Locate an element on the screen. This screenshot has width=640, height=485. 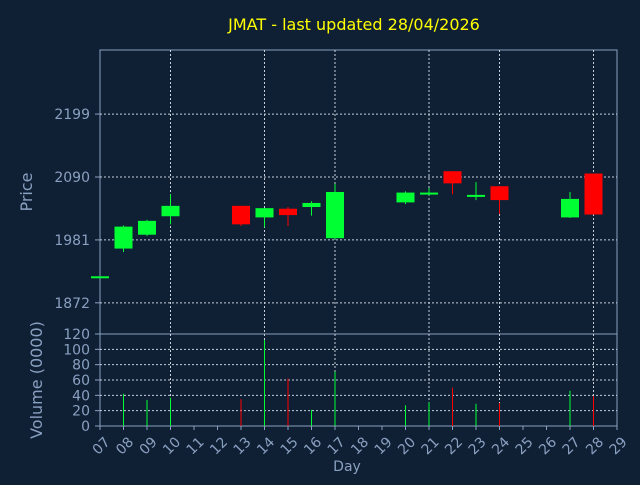
x-axis-label: Day is located at coordinates (347, 467).